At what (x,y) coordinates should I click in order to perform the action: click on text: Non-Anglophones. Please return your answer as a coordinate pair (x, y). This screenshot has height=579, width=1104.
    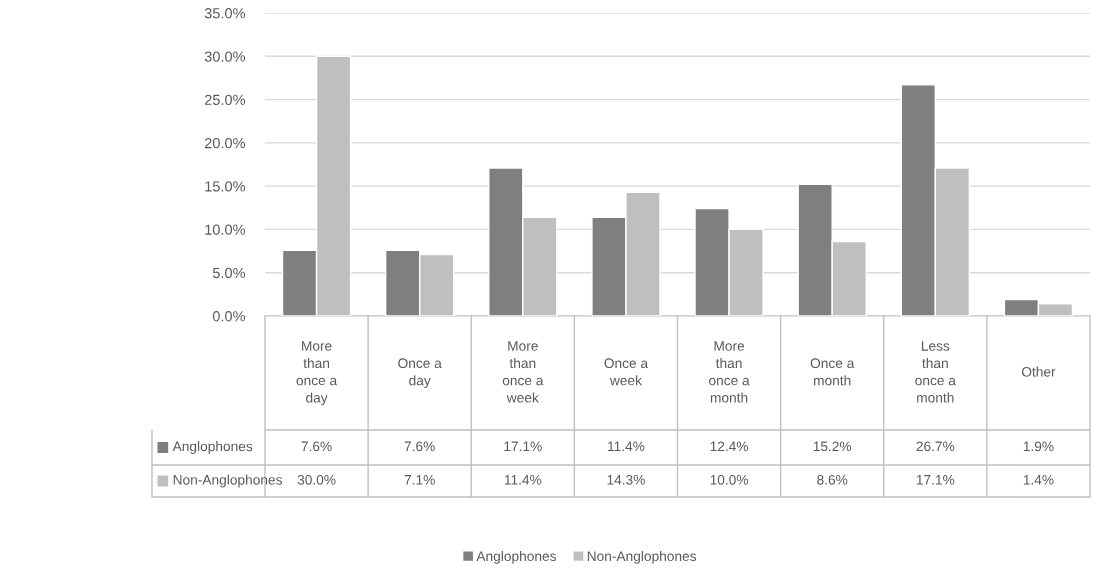
    Looking at the image, I should click on (642, 557).